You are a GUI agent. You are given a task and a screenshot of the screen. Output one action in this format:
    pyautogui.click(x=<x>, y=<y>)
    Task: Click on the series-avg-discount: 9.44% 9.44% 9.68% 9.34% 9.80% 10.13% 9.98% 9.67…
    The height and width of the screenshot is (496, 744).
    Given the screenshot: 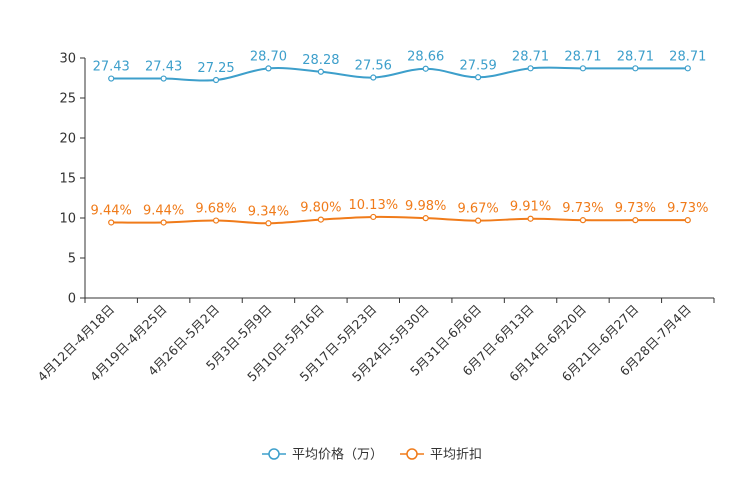 What is the action you would take?
    pyautogui.click(x=399, y=212)
    